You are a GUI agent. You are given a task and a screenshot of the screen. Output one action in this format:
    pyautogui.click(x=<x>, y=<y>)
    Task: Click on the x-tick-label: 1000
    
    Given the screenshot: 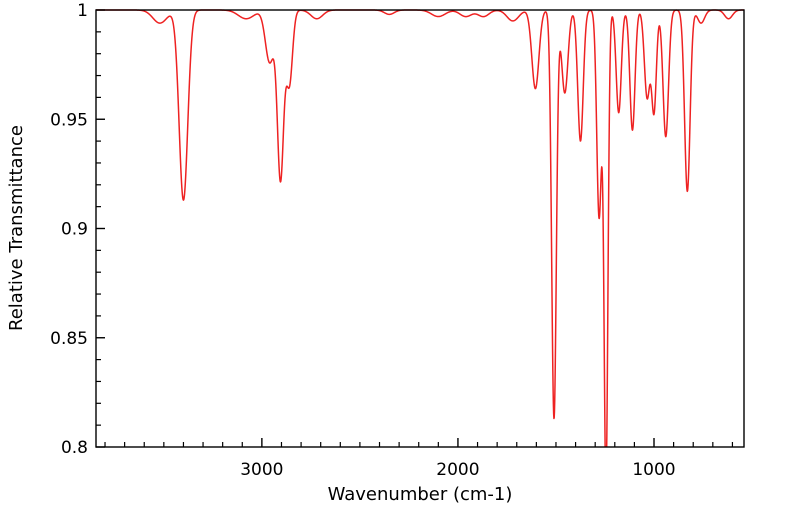 What is the action you would take?
    pyautogui.click(x=653, y=470)
    